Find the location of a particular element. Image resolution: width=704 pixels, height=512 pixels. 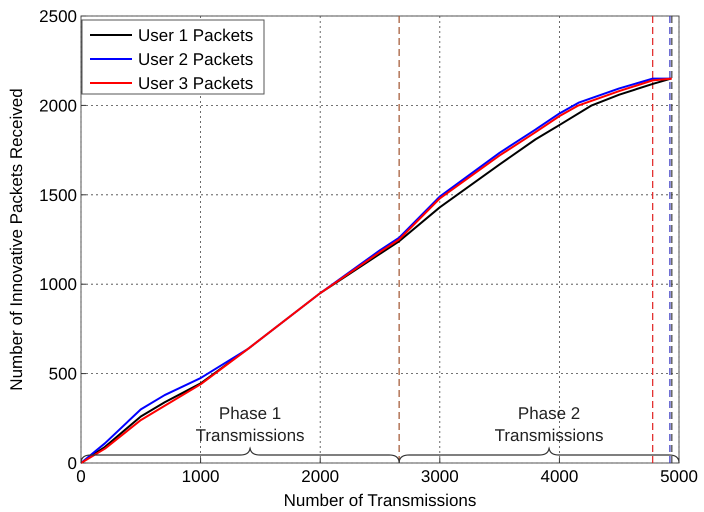

legend-label: User 3 Packets is located at coordinates (196, 83).